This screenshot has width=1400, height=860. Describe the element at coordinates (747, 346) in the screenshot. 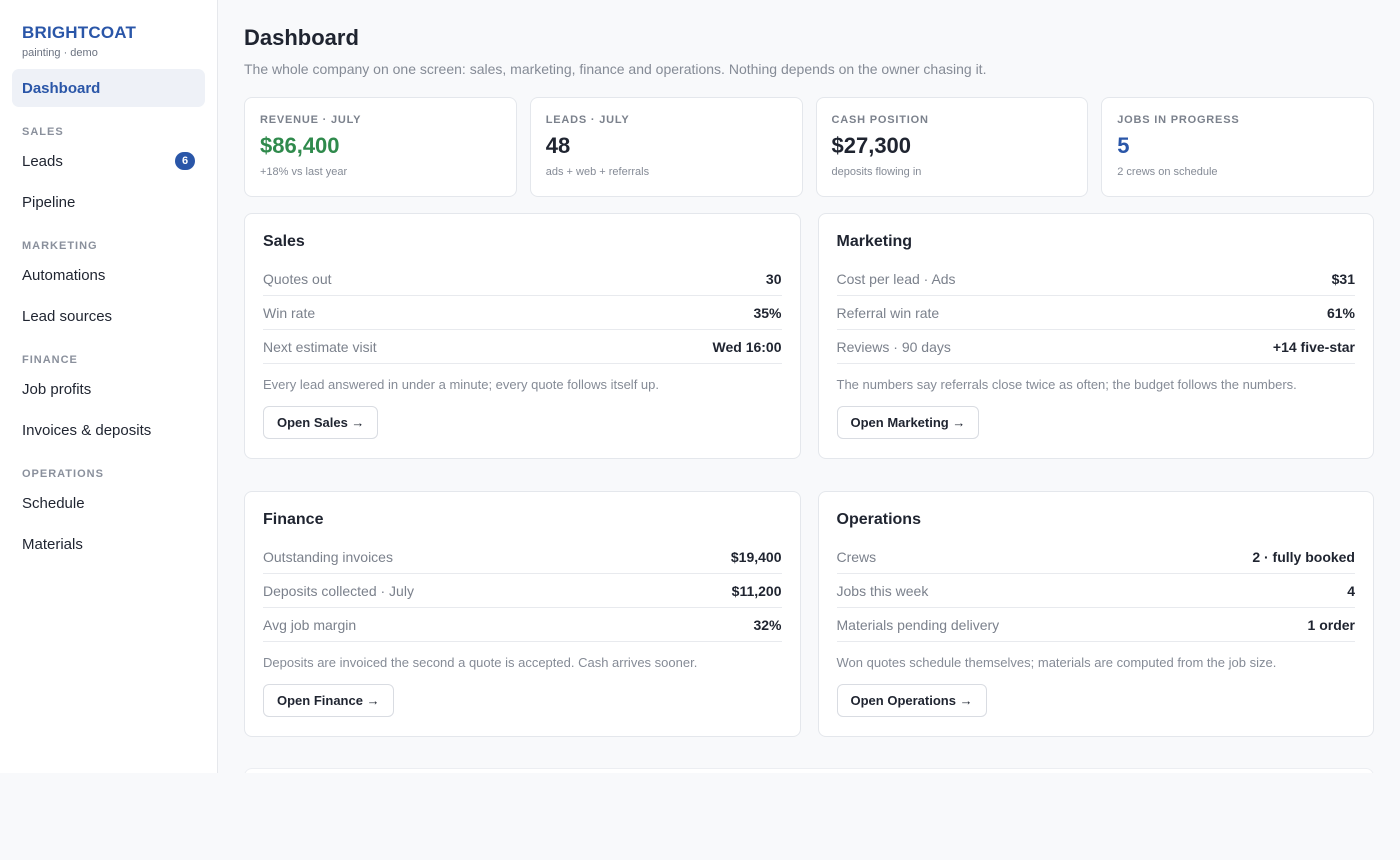

I see `metric-value: Wed 16:00` at that location.